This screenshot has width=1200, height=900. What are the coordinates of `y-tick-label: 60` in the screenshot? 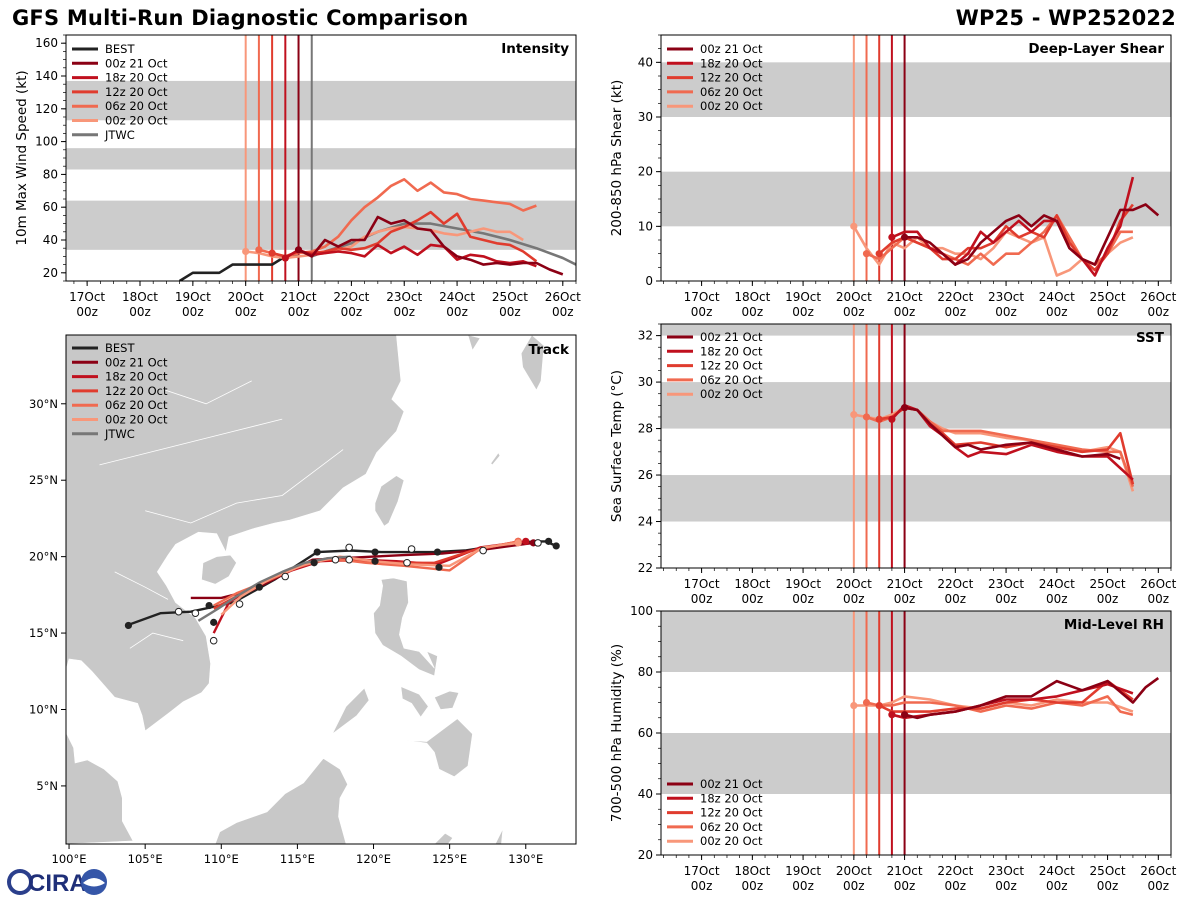 It's located at (50, 207).